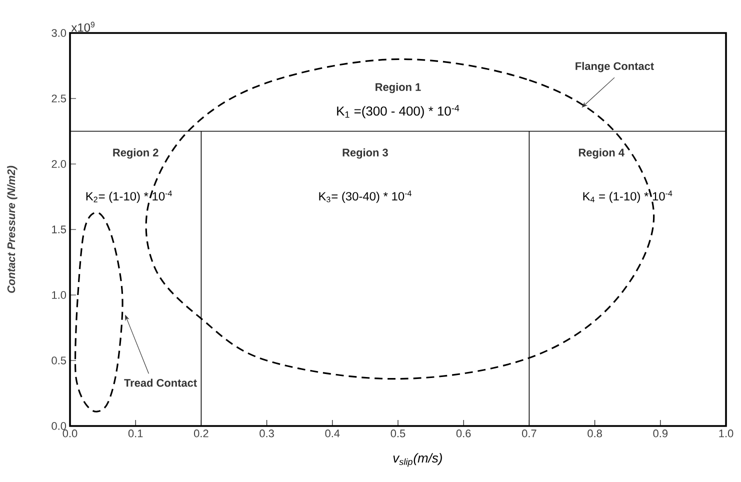 The image size is (741, 482). Describe the element at coordinates (332, 434) in the screenshot. I see `x-tick-label: 0.4` at that location.